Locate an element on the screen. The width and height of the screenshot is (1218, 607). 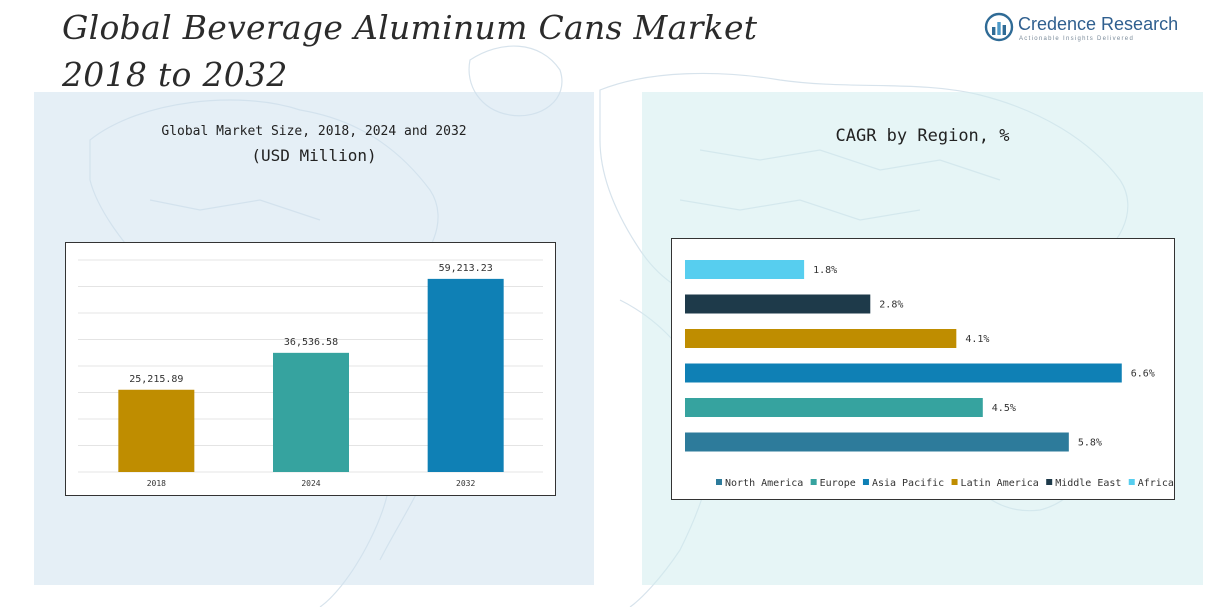
logo-name: Credence Research is located at coordinates (1098, 24).